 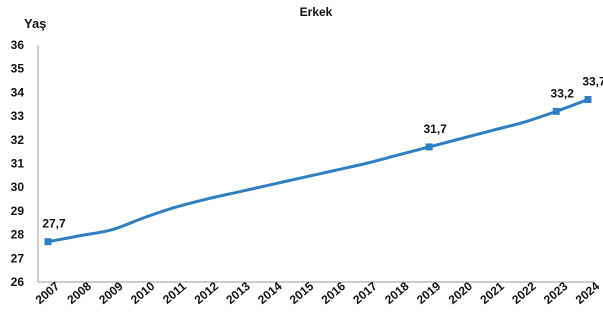 I want to click on x-tick-label: 2024, so click(x=588, y=293).